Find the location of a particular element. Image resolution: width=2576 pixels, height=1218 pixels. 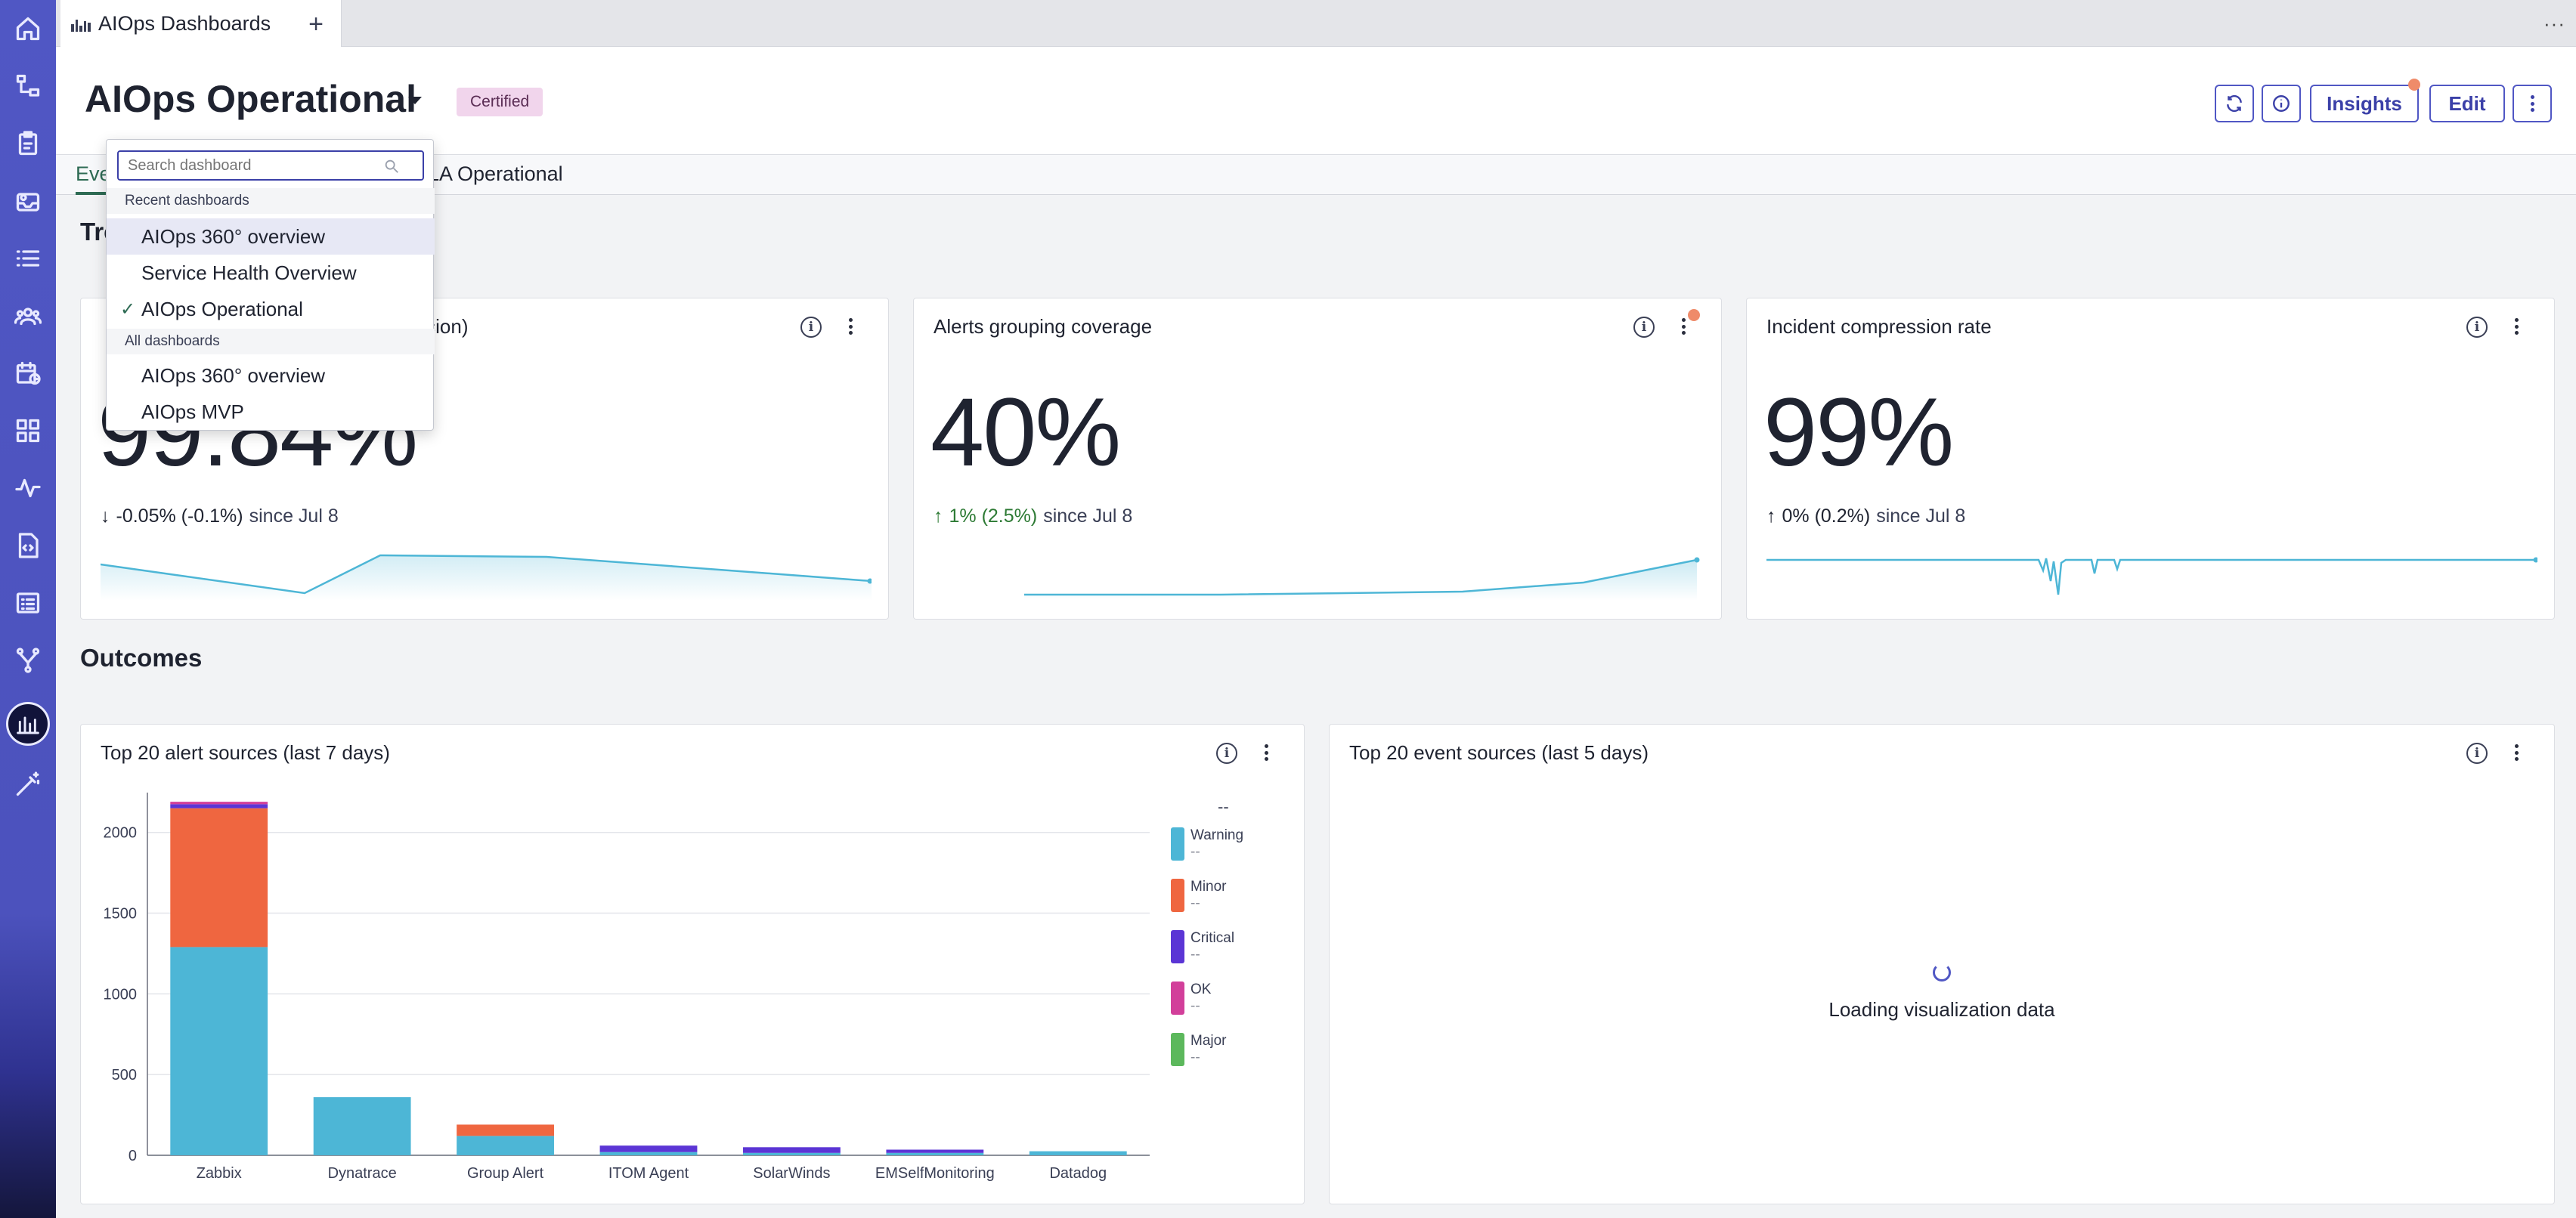

tab-la-operational: LA Operational is located at coordinates (495, 173).